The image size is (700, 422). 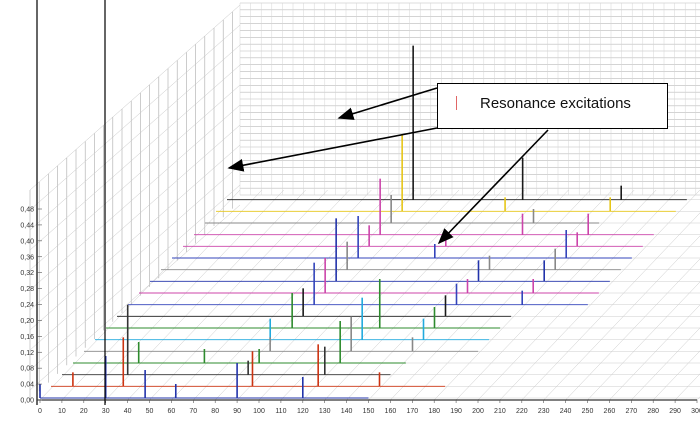 What do you see at coordinates (588, 411) in the screenshot?
I see `x-tick-label: 250` at bounding box center [588, 411].